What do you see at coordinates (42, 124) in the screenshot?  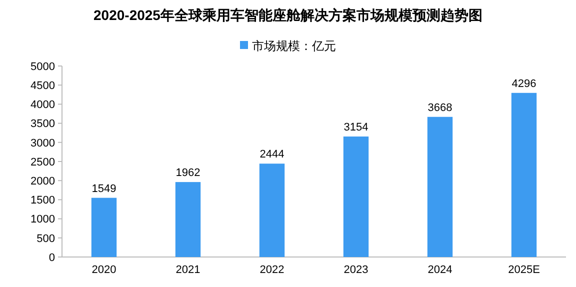 I see `y-tick-label: 3500` at bounding box center [42, 124].